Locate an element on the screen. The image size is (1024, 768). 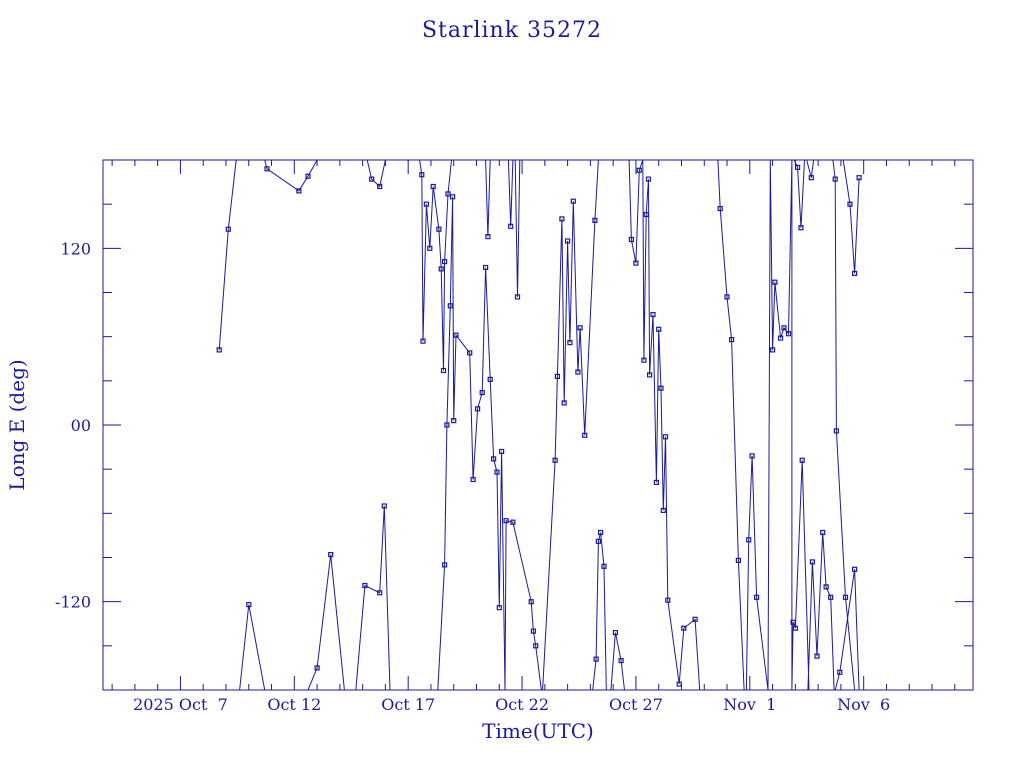
x-tick-label: Oct 22 is located at coordinates (522, 704).